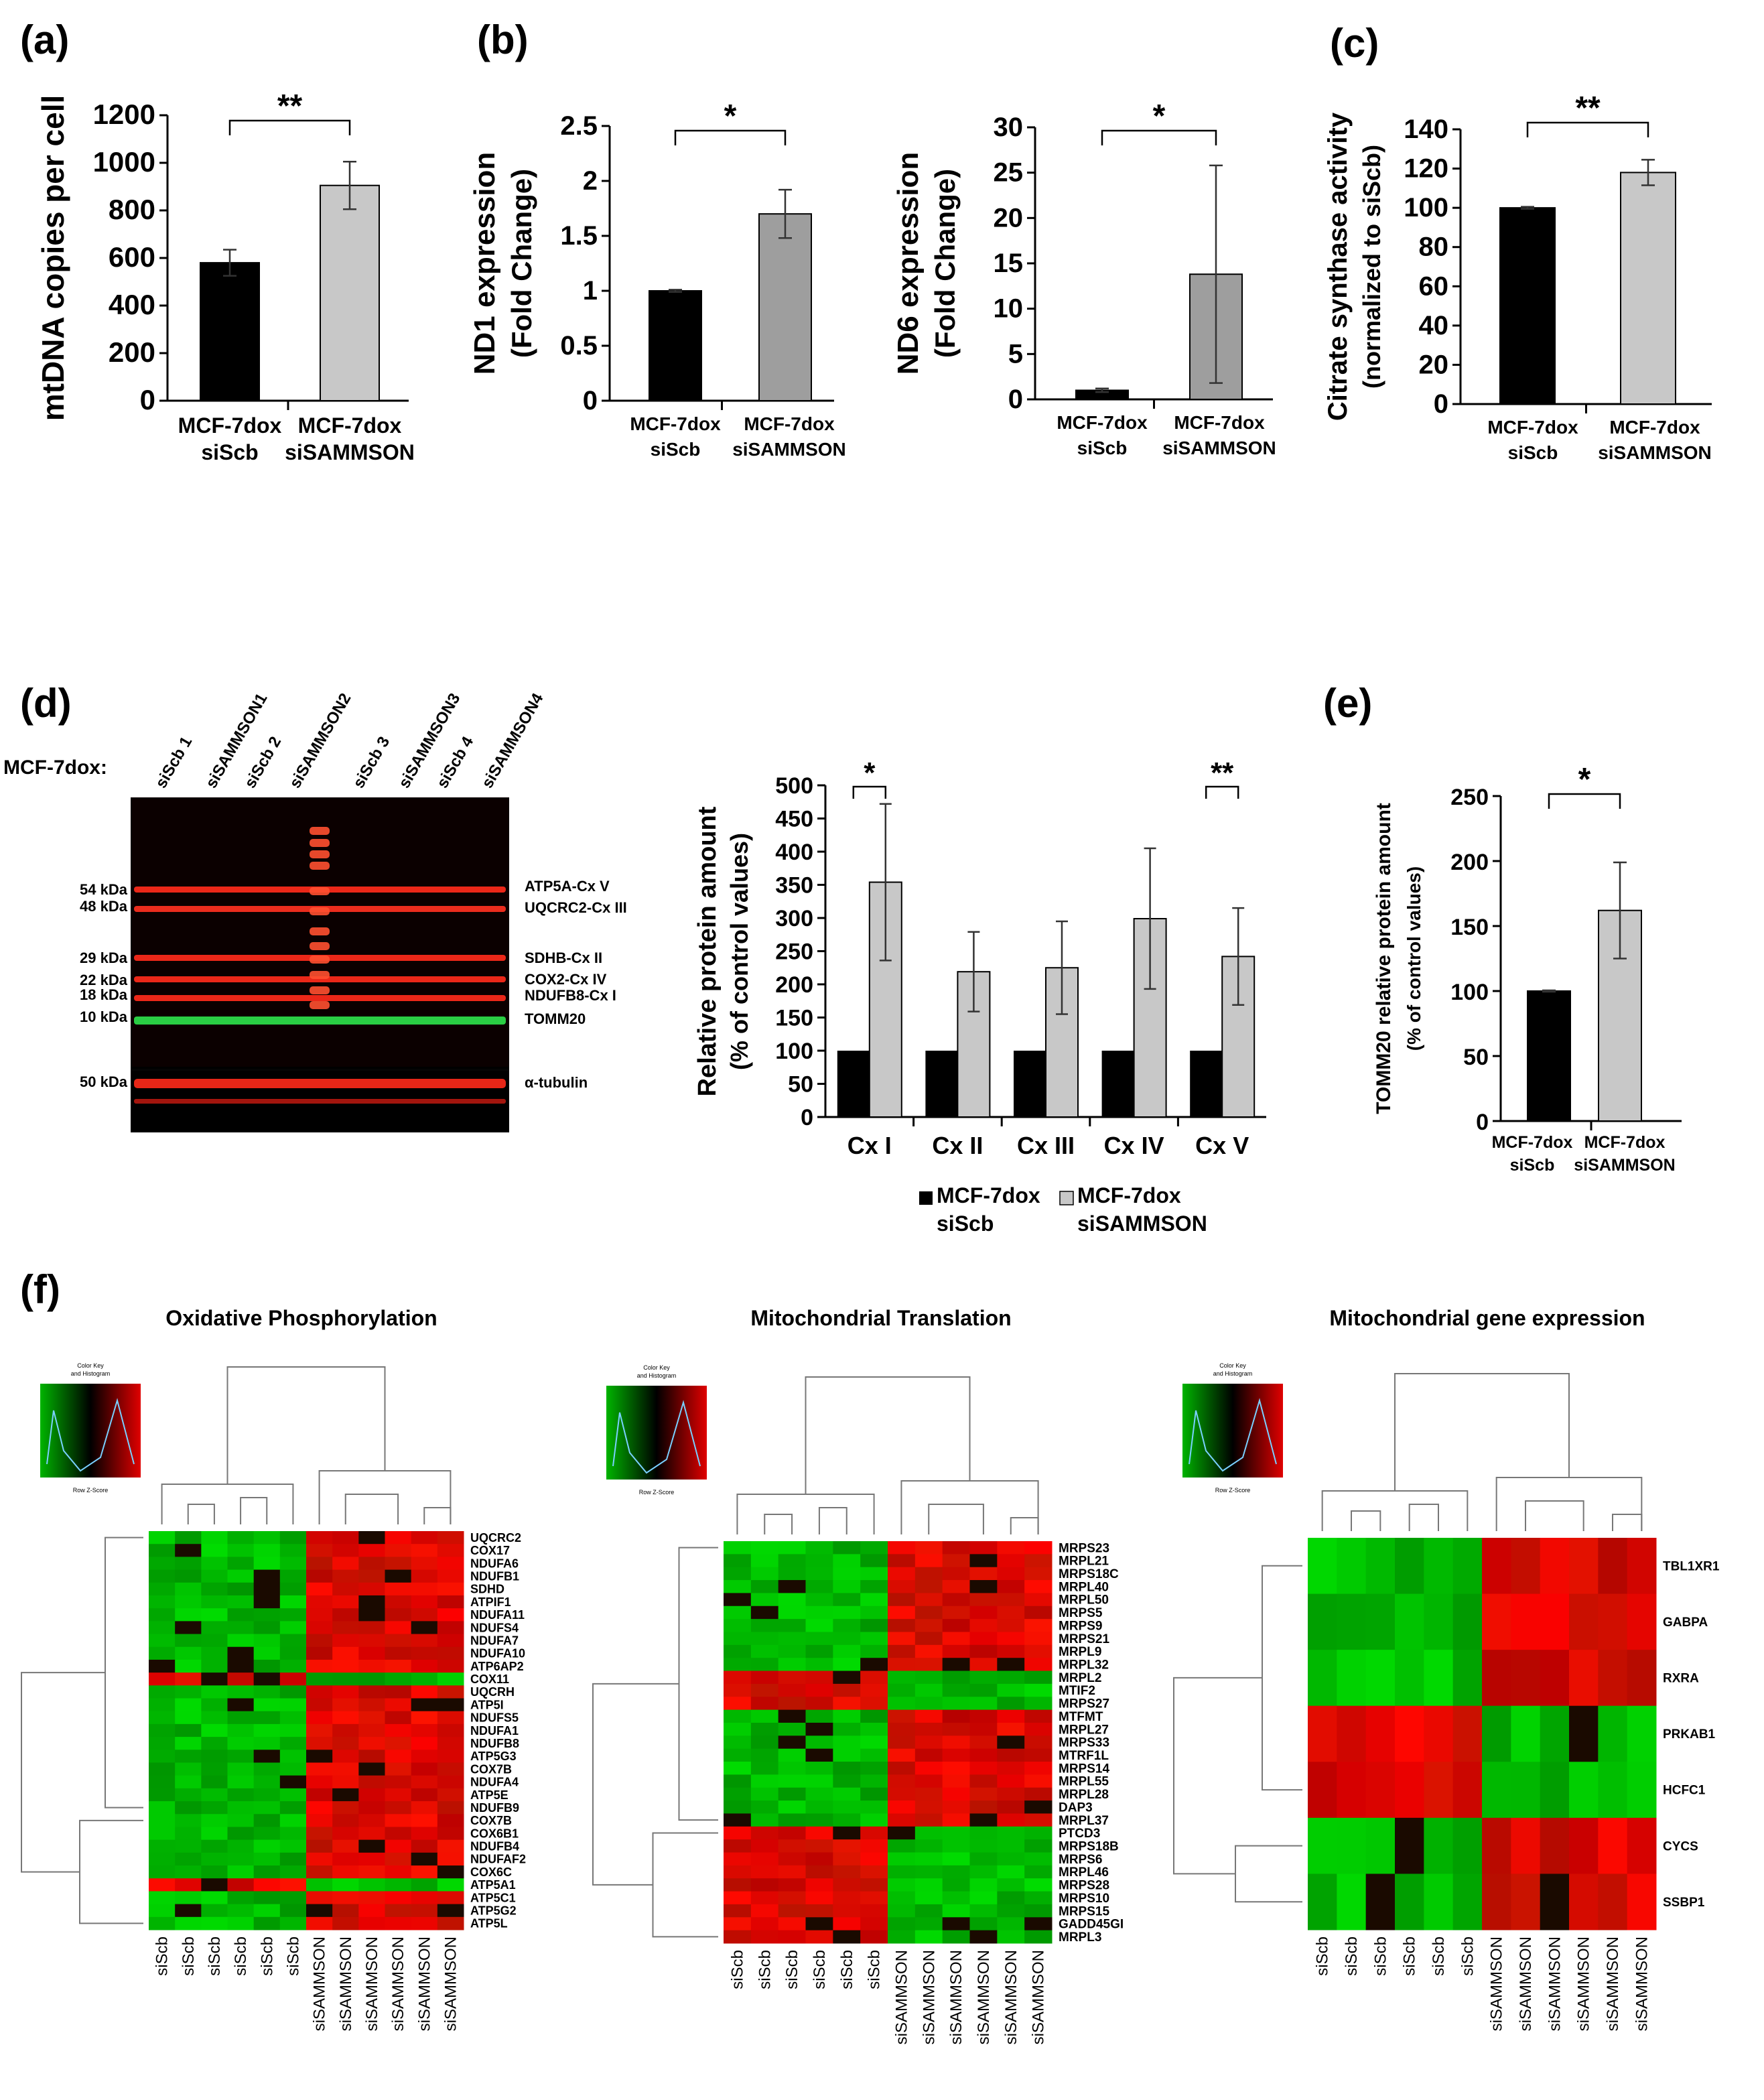  Describe the element at coordinates (493, 1756) in the screenshot. I see `gene-label: ATP5G3` at that location.